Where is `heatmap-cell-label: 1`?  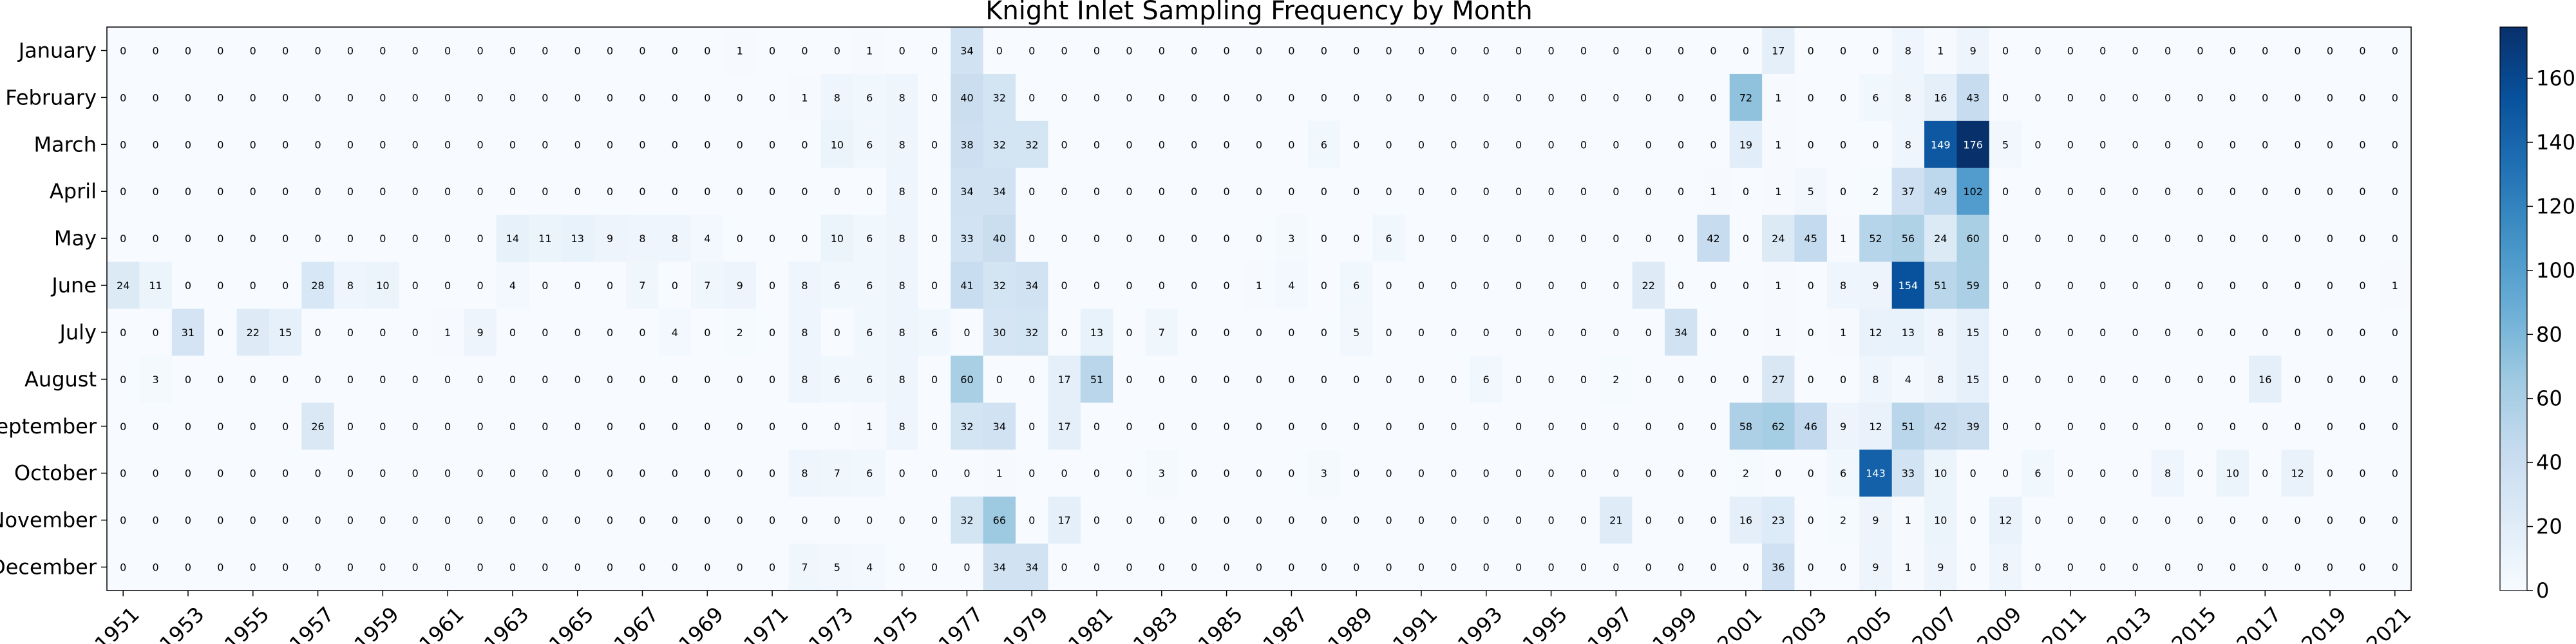
heatmap-cell-label: 1 is located at coordinates (1843, 333).